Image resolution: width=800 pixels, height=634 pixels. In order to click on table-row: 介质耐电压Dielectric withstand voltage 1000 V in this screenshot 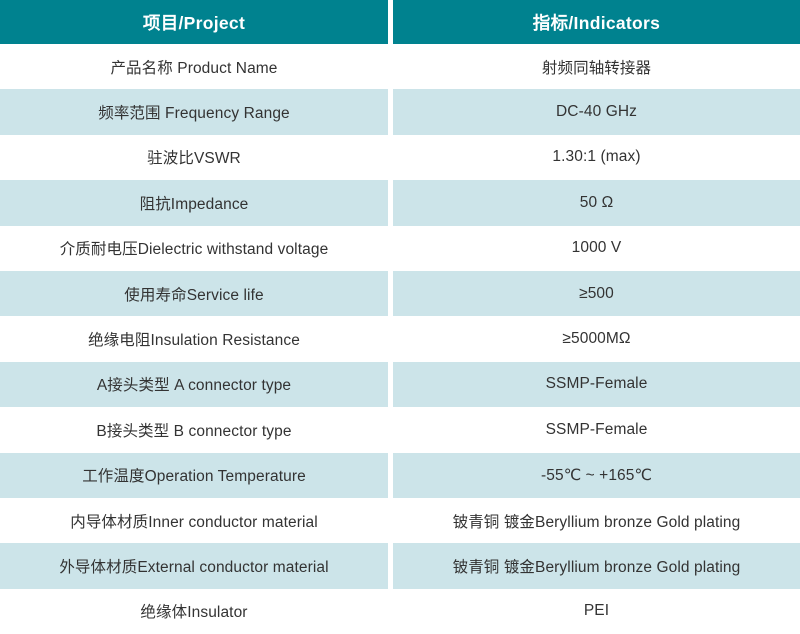, I will do `click(400, 248)`.